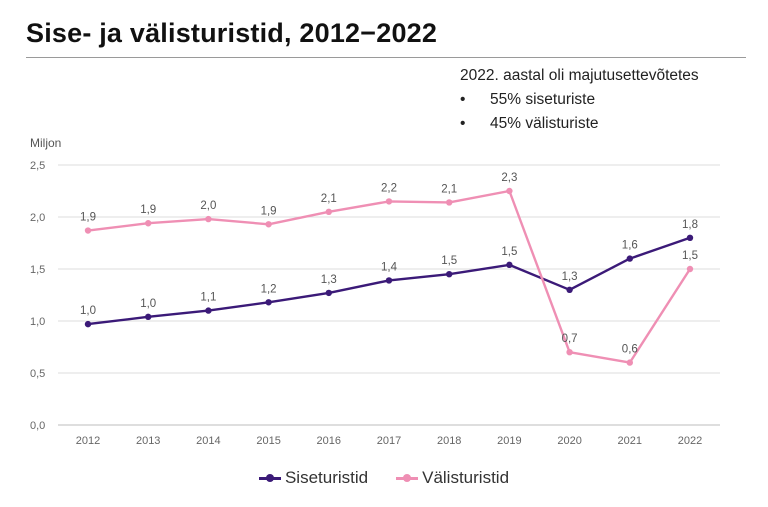 The width and height of the screenshot is (768, 507). Describe the element at coordinates (45, 143) in the screenshot. I see `y-axis-label: Miljon` at that location.